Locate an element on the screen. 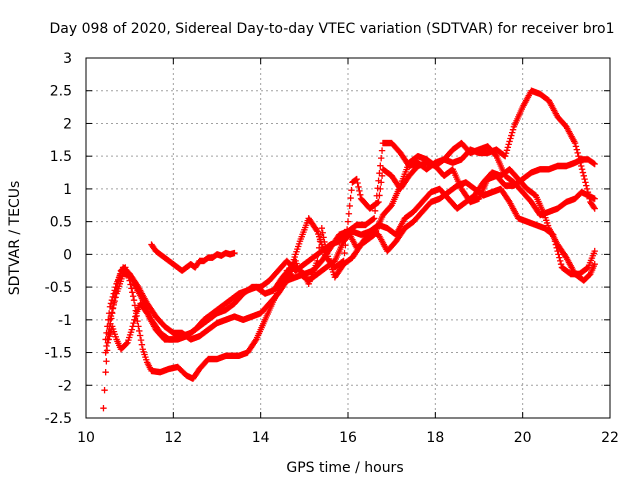 This screenshot has width=640, height=480. y-tick-label: 0.5 is located at coordinates (61, 223).